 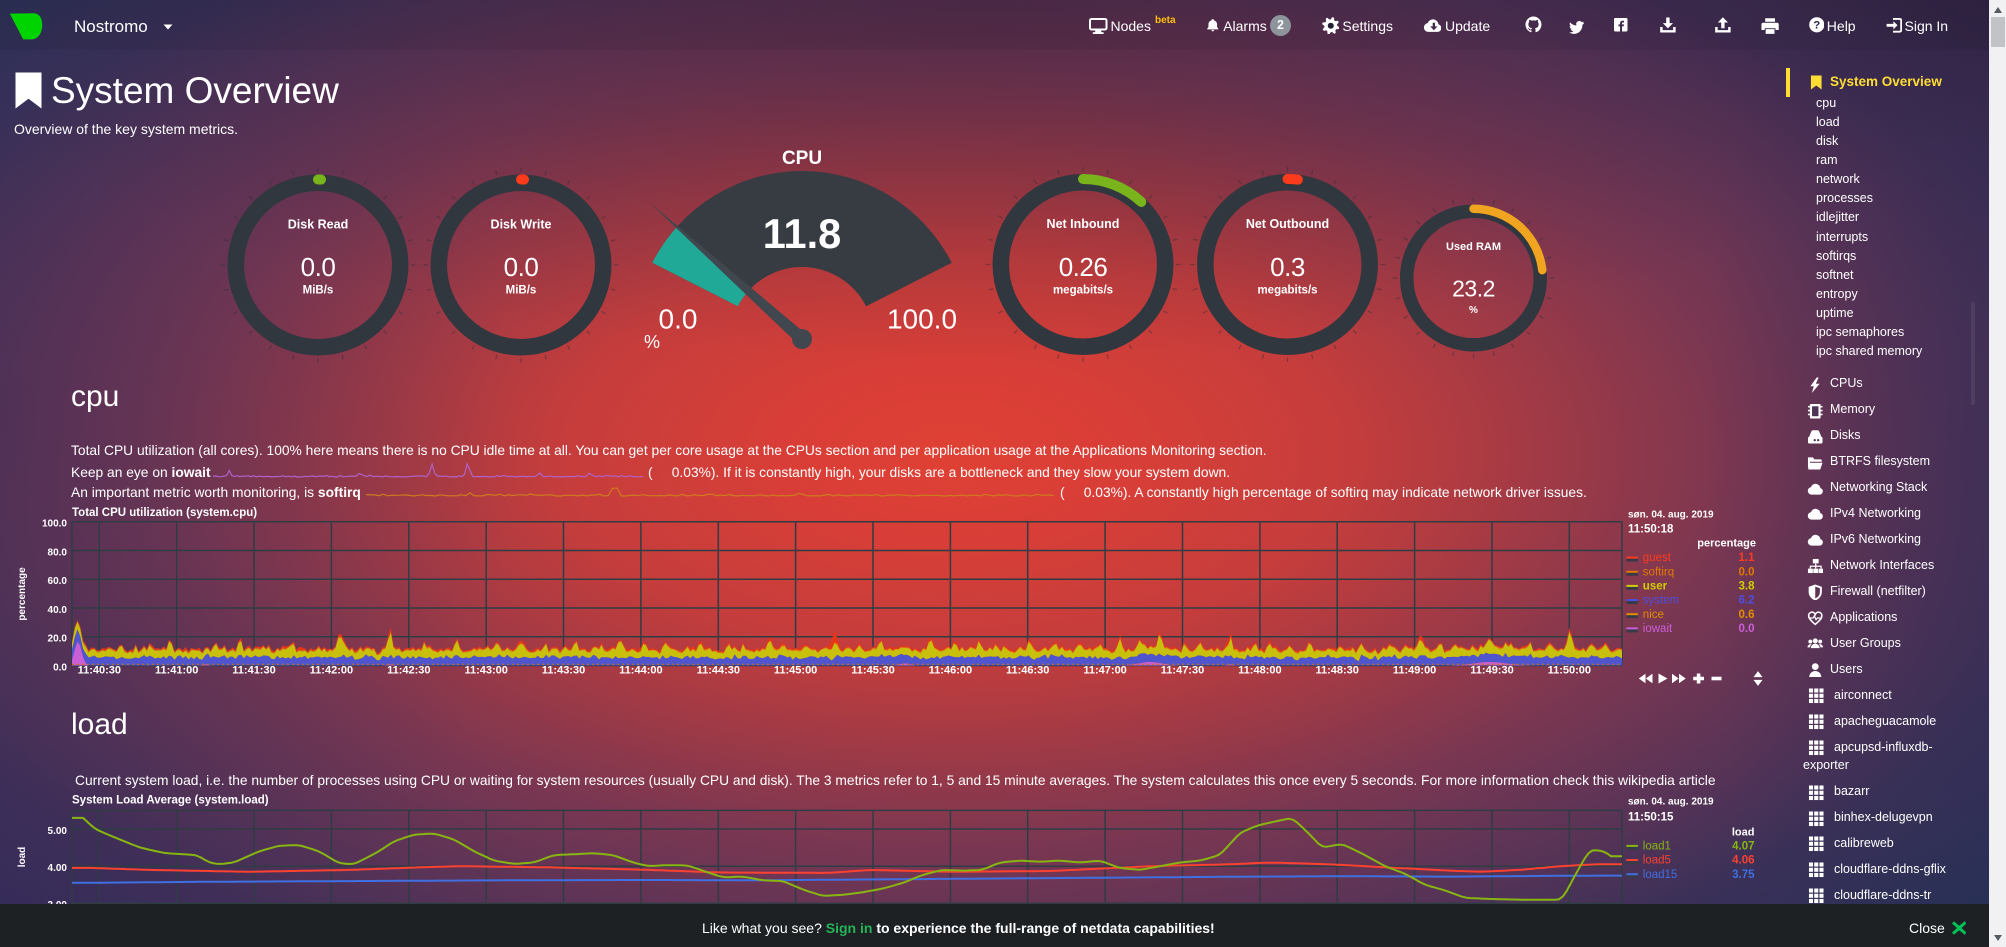 I want to click on svg-text: CPU, so click(x=802, y=158).